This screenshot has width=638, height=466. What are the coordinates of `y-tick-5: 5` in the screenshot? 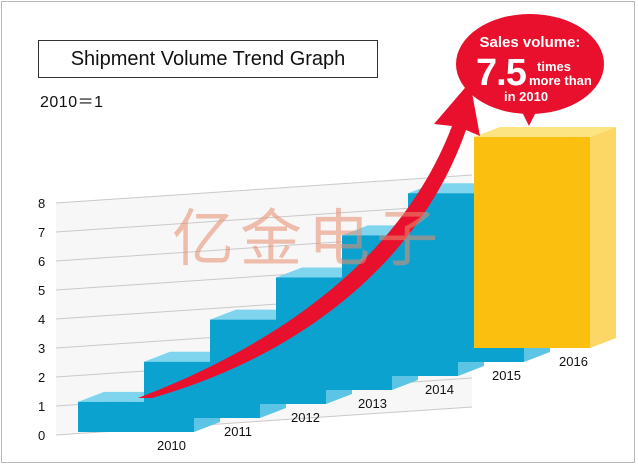 It's located at (41, 290).